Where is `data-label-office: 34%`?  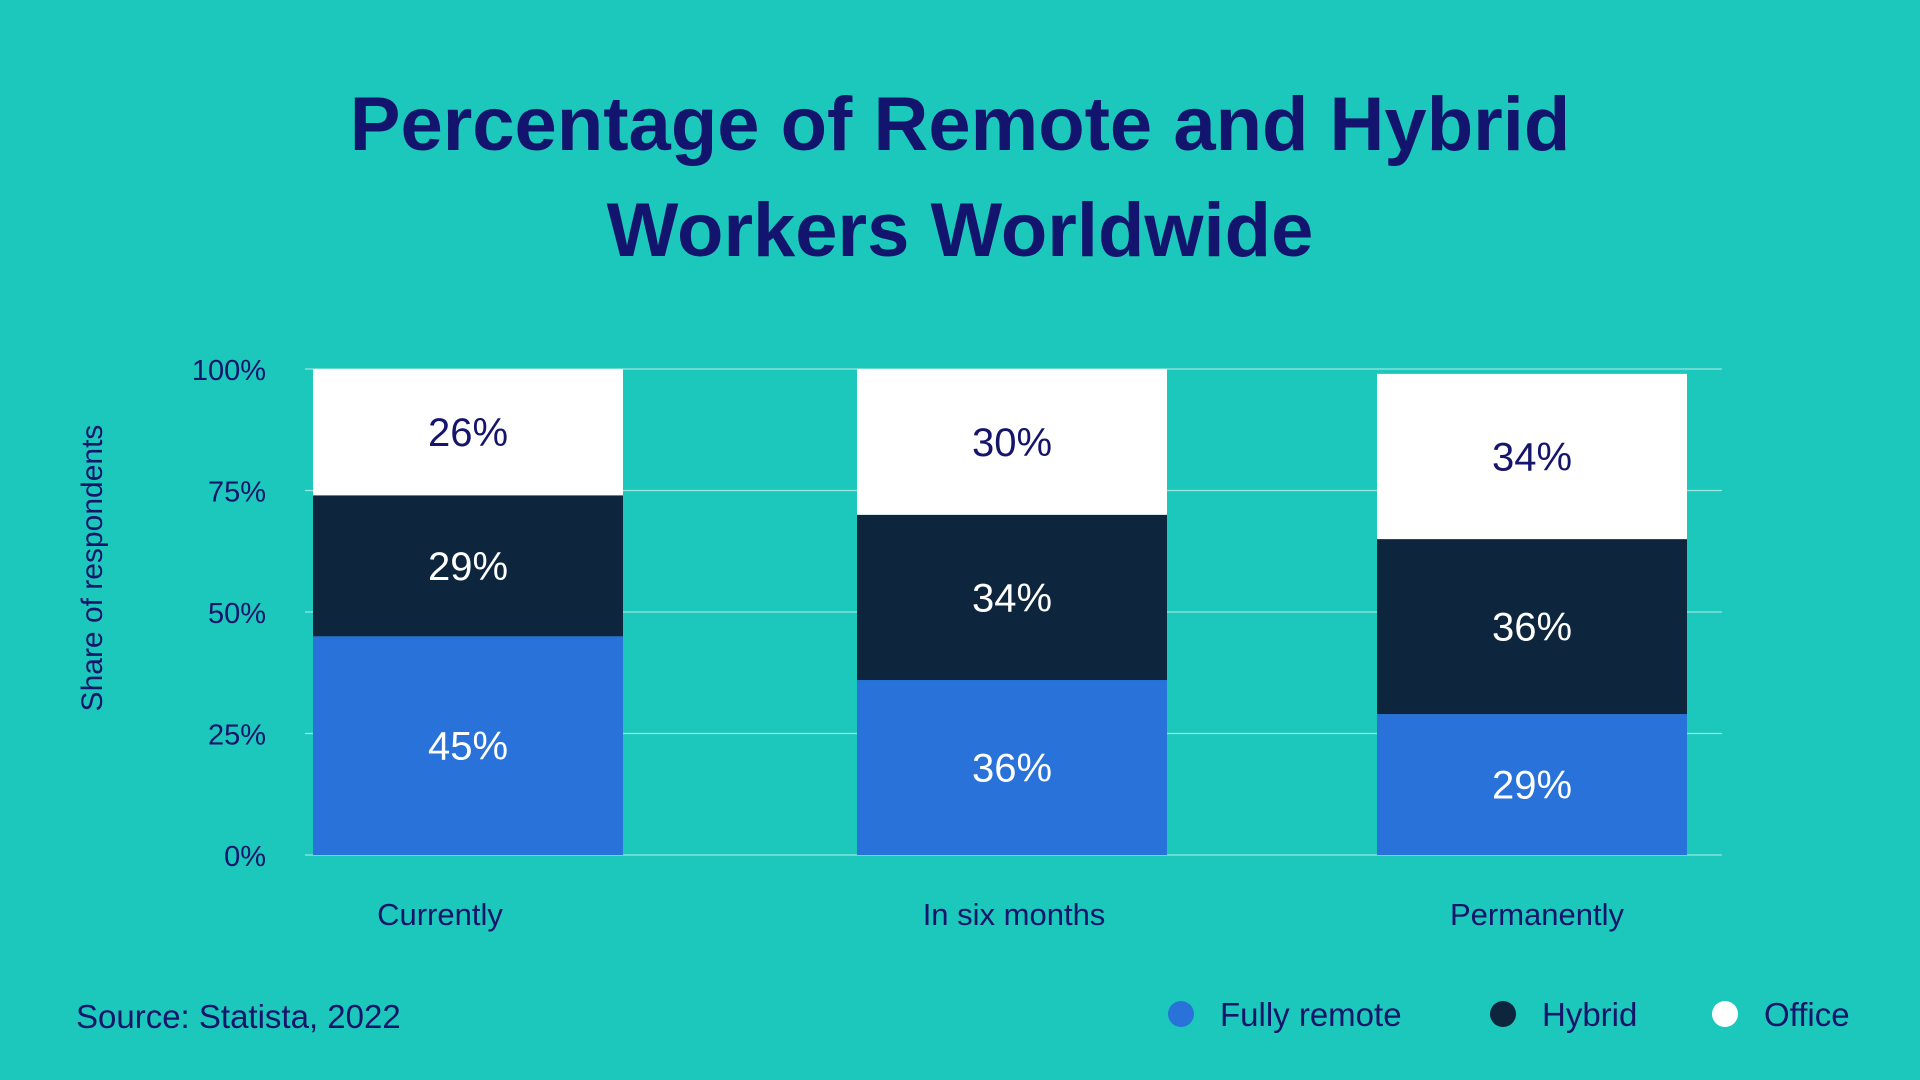
data-label-office: 34% is located at coordinates (1532, 457).